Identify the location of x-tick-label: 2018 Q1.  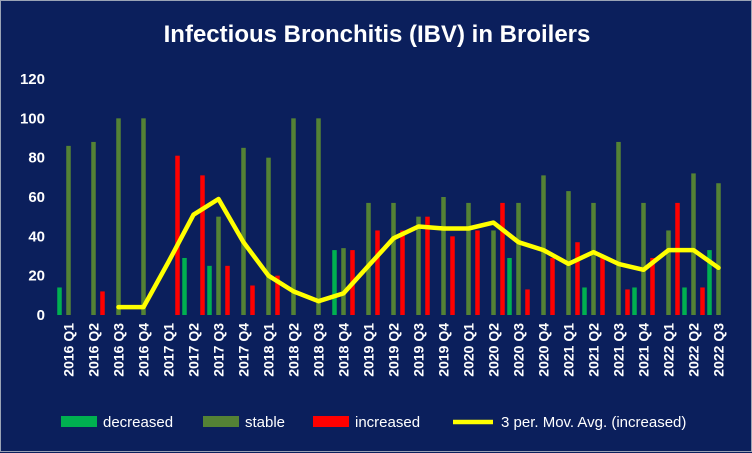
(269, 350).